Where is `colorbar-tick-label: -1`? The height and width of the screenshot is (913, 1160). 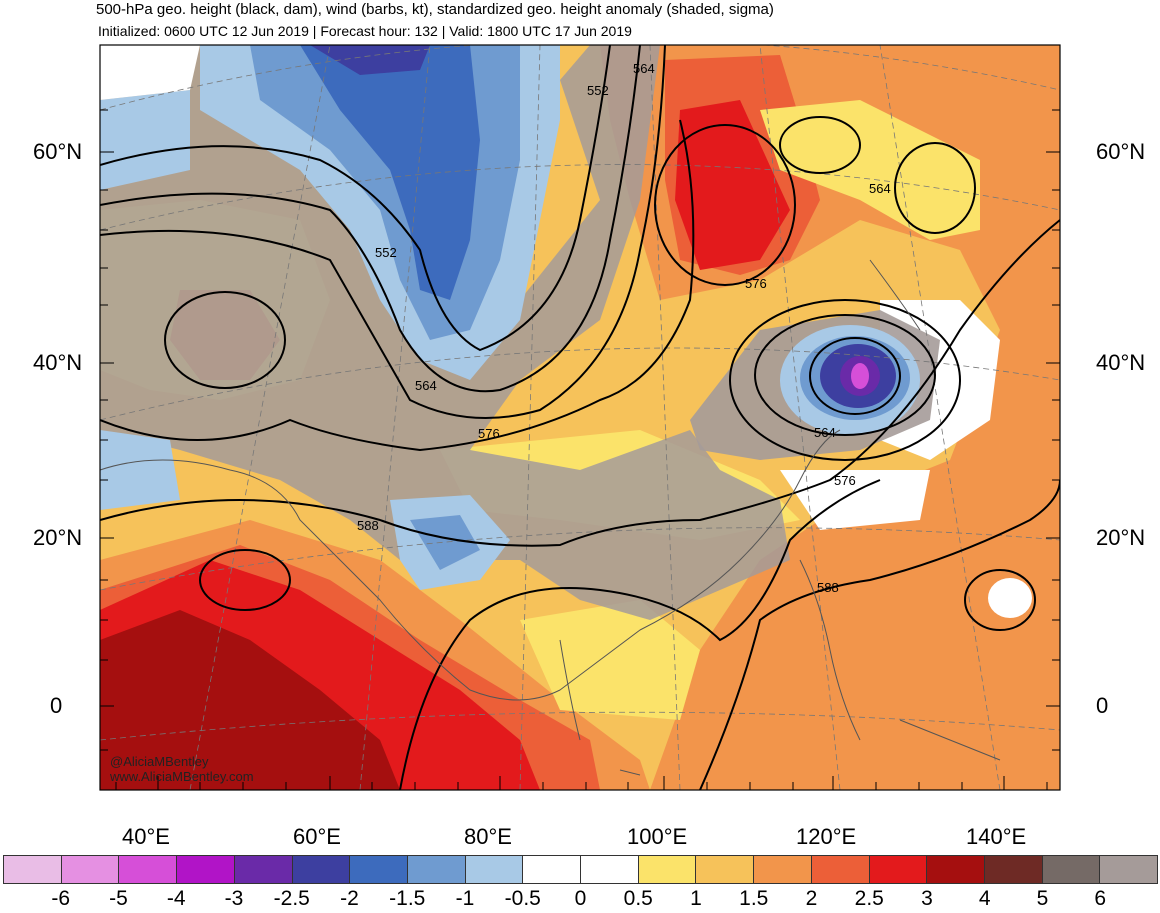
colorbar-tick-label: -1 is located at coordinates (465, 898).